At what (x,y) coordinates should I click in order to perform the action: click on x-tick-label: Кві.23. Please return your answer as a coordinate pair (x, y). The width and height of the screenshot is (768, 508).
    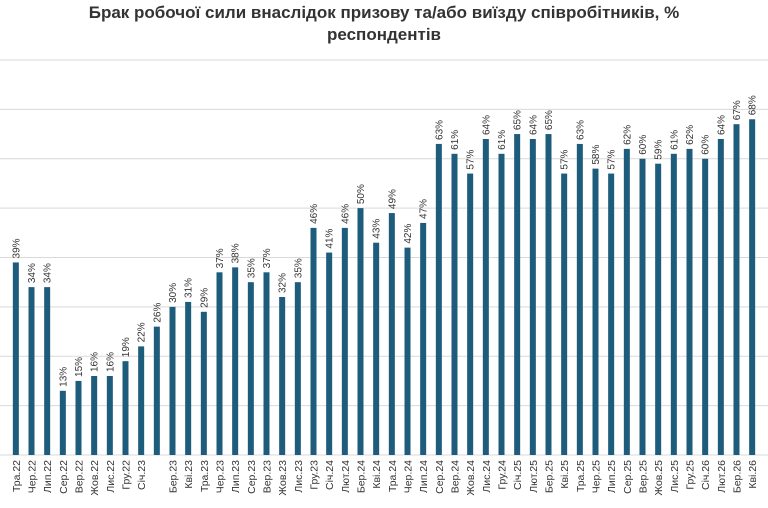
    Looking at the image, I should click on (189, 474).